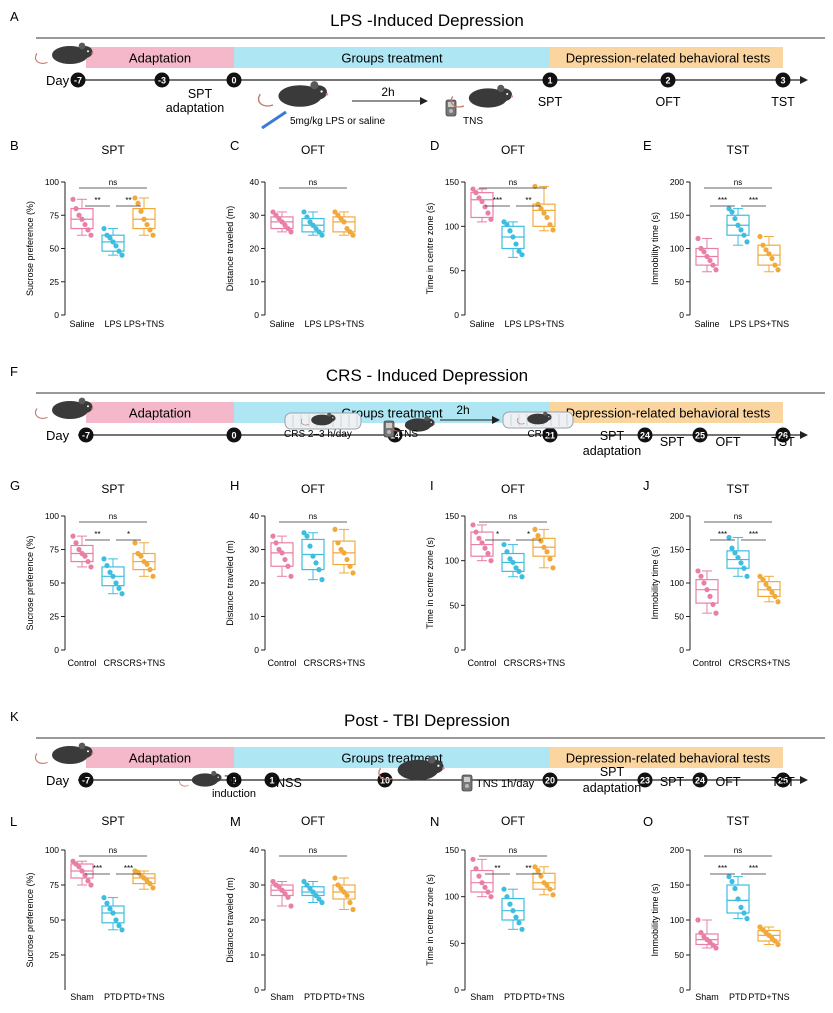 The height and width of the screenshot is (1013, 833). Describe the element at coordinates (313, 821) in the screenshot. I see `chart-title: OFT` at that location.